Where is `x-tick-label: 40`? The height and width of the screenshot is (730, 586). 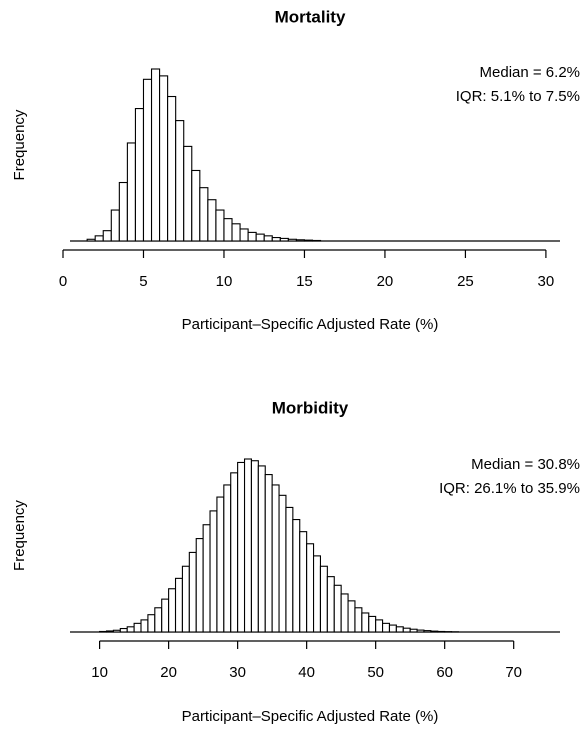 x-tick-label: 40 is located at coordinates (306, 672).